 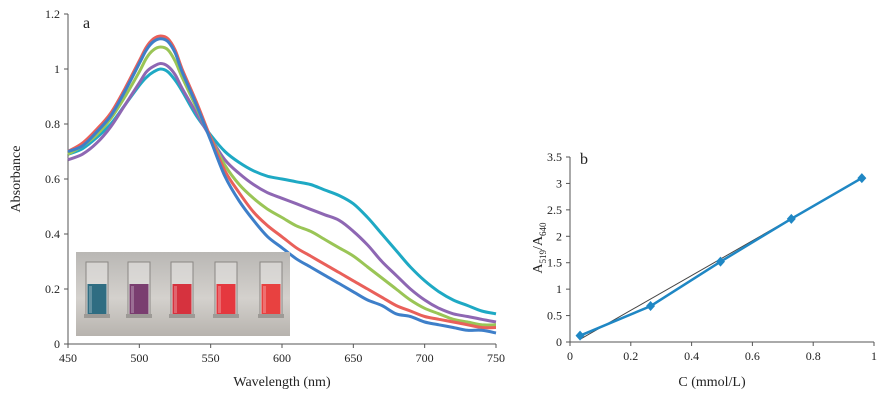 I want to click on panel-b-x-tick-label: 0, so click(x=570, y=356).